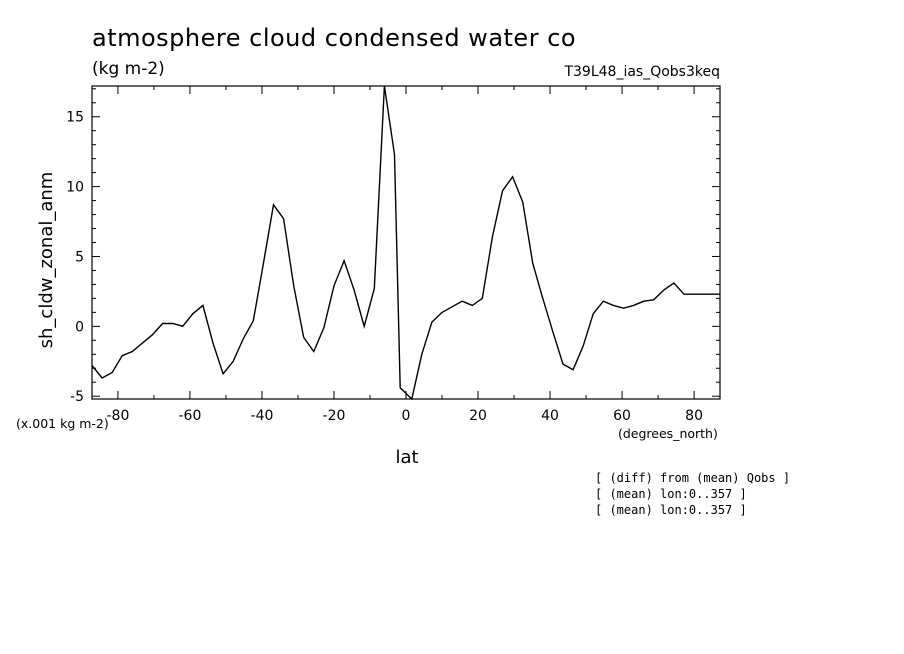 The height and width of the screenshot is (654, 904). Describe the element at coordinates (79, 257) in the screenshot. I see `y-tick-label: 5` at that location.